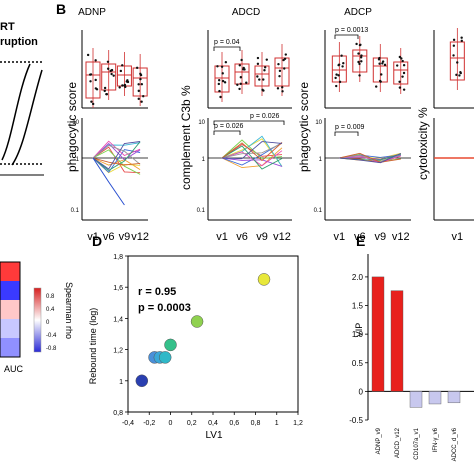 Image resolution: width=474 pixels, height=474 pixels. Describe the element at coordinates (186, 137) in the screenshot. I see `adcd-ylabel: complement C3b %` at that location.